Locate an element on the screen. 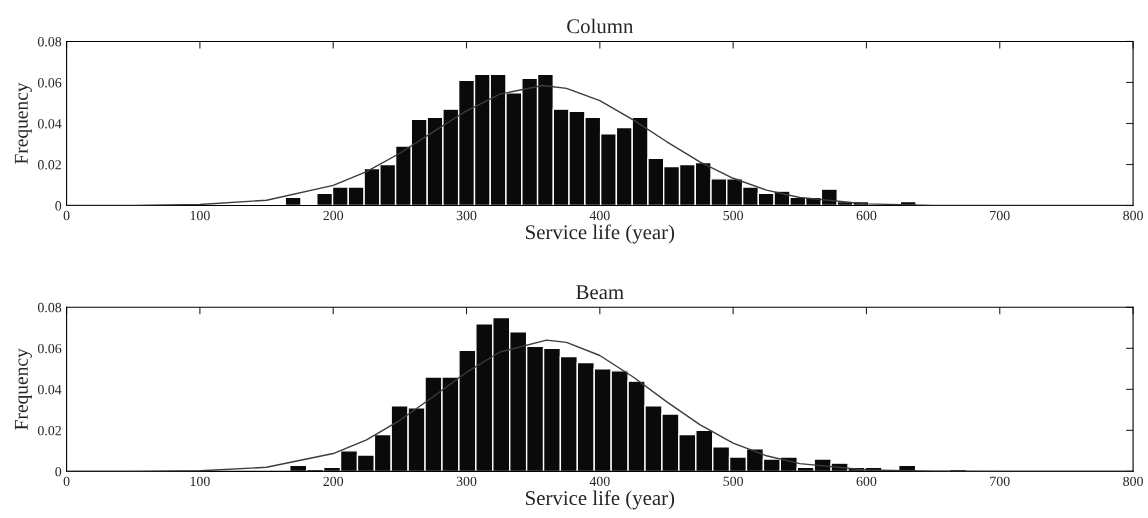 The width and height of the screenshot is (1148, 518). chart-title: Beam is located at coordinates (600, 292).